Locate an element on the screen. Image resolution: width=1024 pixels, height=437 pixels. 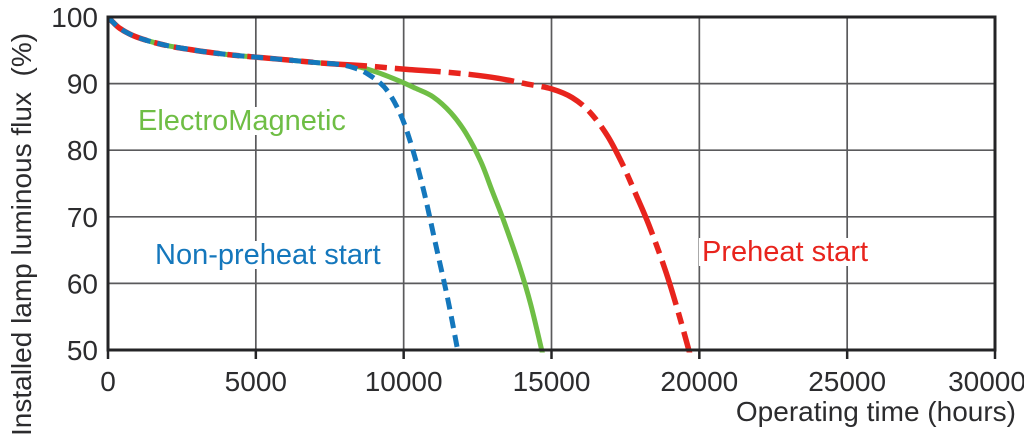
x-tick-label: 10000 is located at coordinates (404, 381).